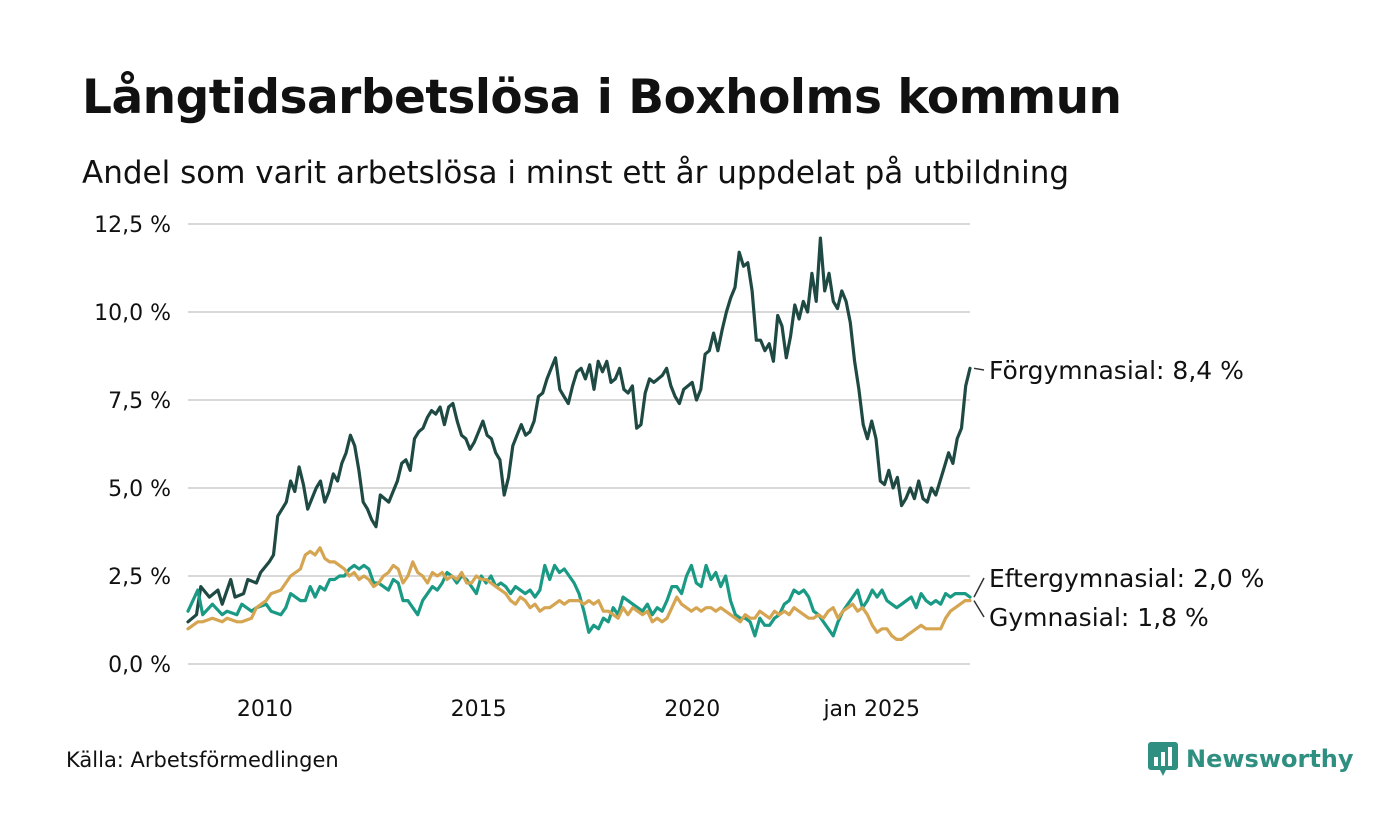 The image size is (1400, 840). What do you see at coordinates (1126, 578) in the screenshot?
I see `end-label-eftergymnasial: Eftergymnasial: 2,0 %` at bounding box center [1126, 578].